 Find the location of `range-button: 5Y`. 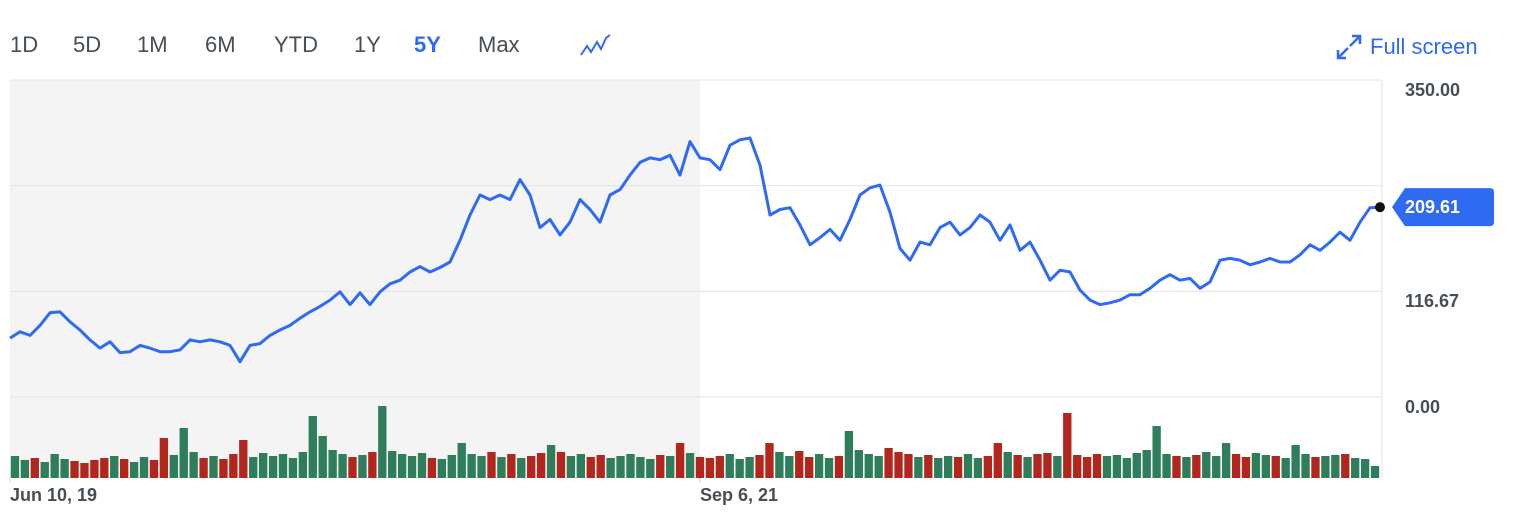

range-button: 5Y is located at coordinates (427, 44).